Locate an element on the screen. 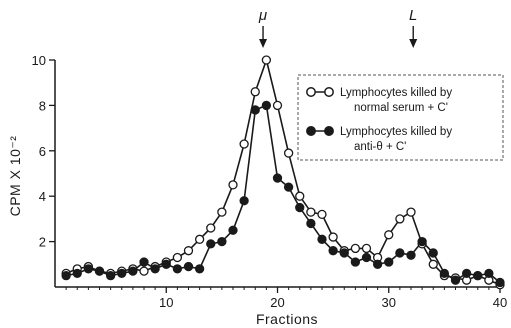  x-tick-label: 20 is located at coordinates (277, 302).